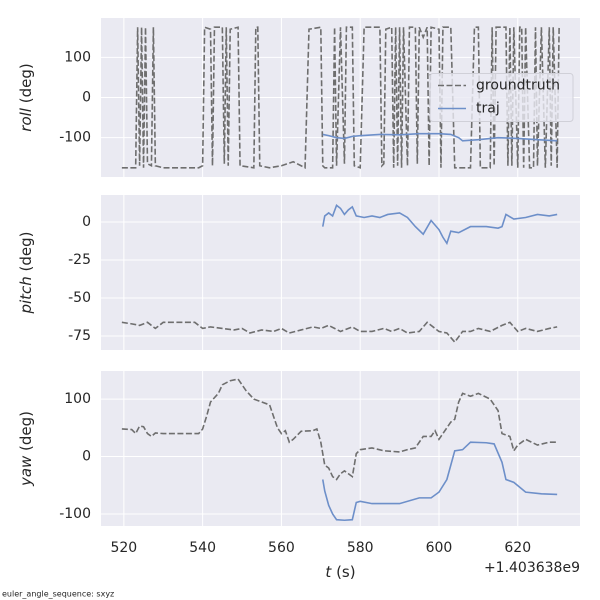  I want to click on y-tick-label: -50, so click(79, 298).